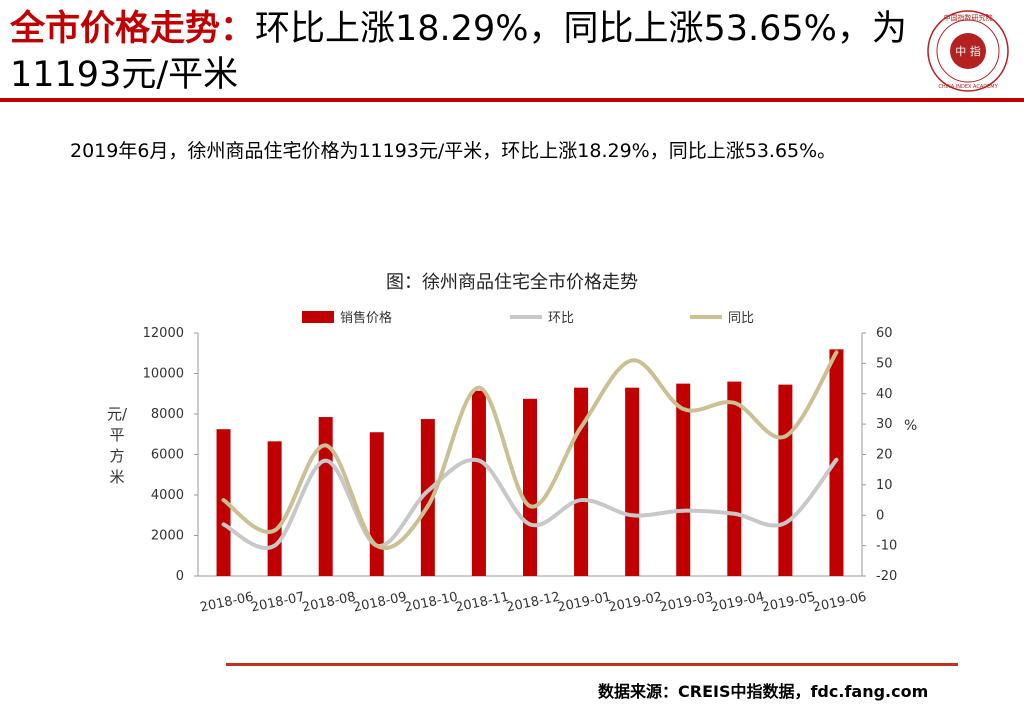 This screenshot has height=709, width=1024. I want to click on y-right-tick-label: 60, so click(884, 333).